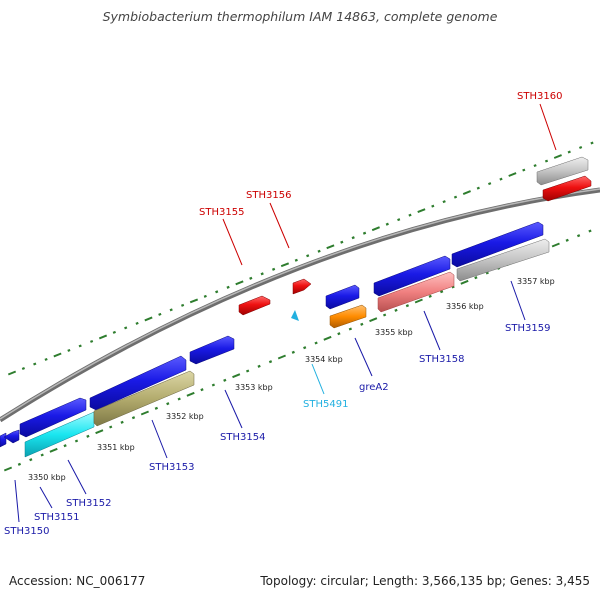 This screenshot has width=600, height=600. What do you see at coordinates (88, 503) in the screenshot?
I see `gene-label: STH3152` at bounding box center [88, 503].